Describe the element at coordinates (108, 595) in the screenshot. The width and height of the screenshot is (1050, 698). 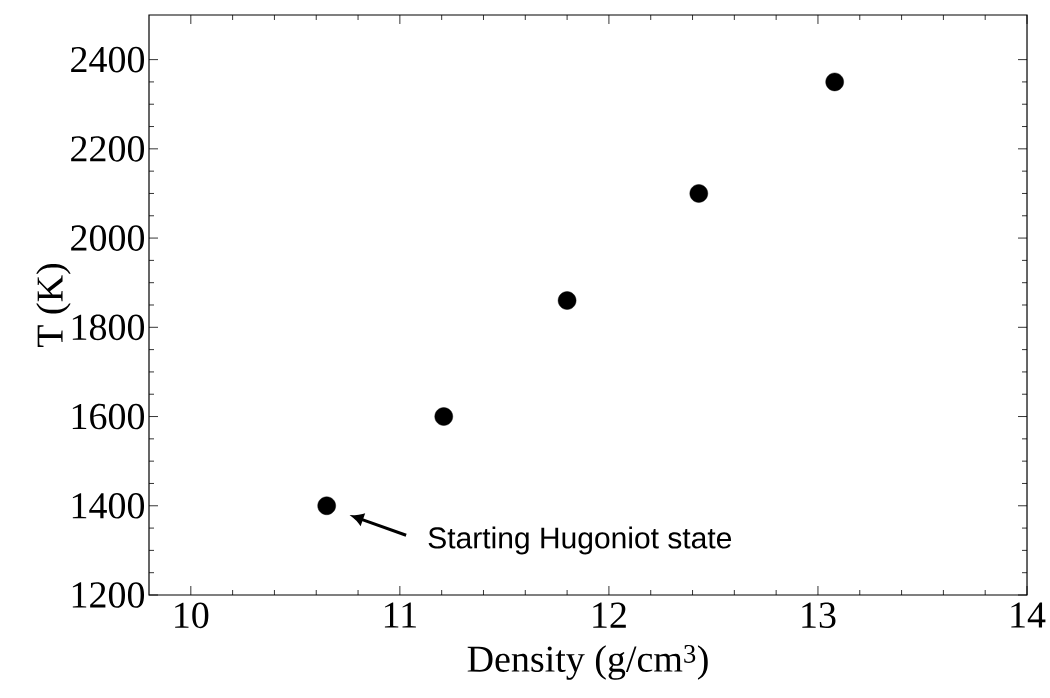
I see `y-tick-label: 1200` at that location.